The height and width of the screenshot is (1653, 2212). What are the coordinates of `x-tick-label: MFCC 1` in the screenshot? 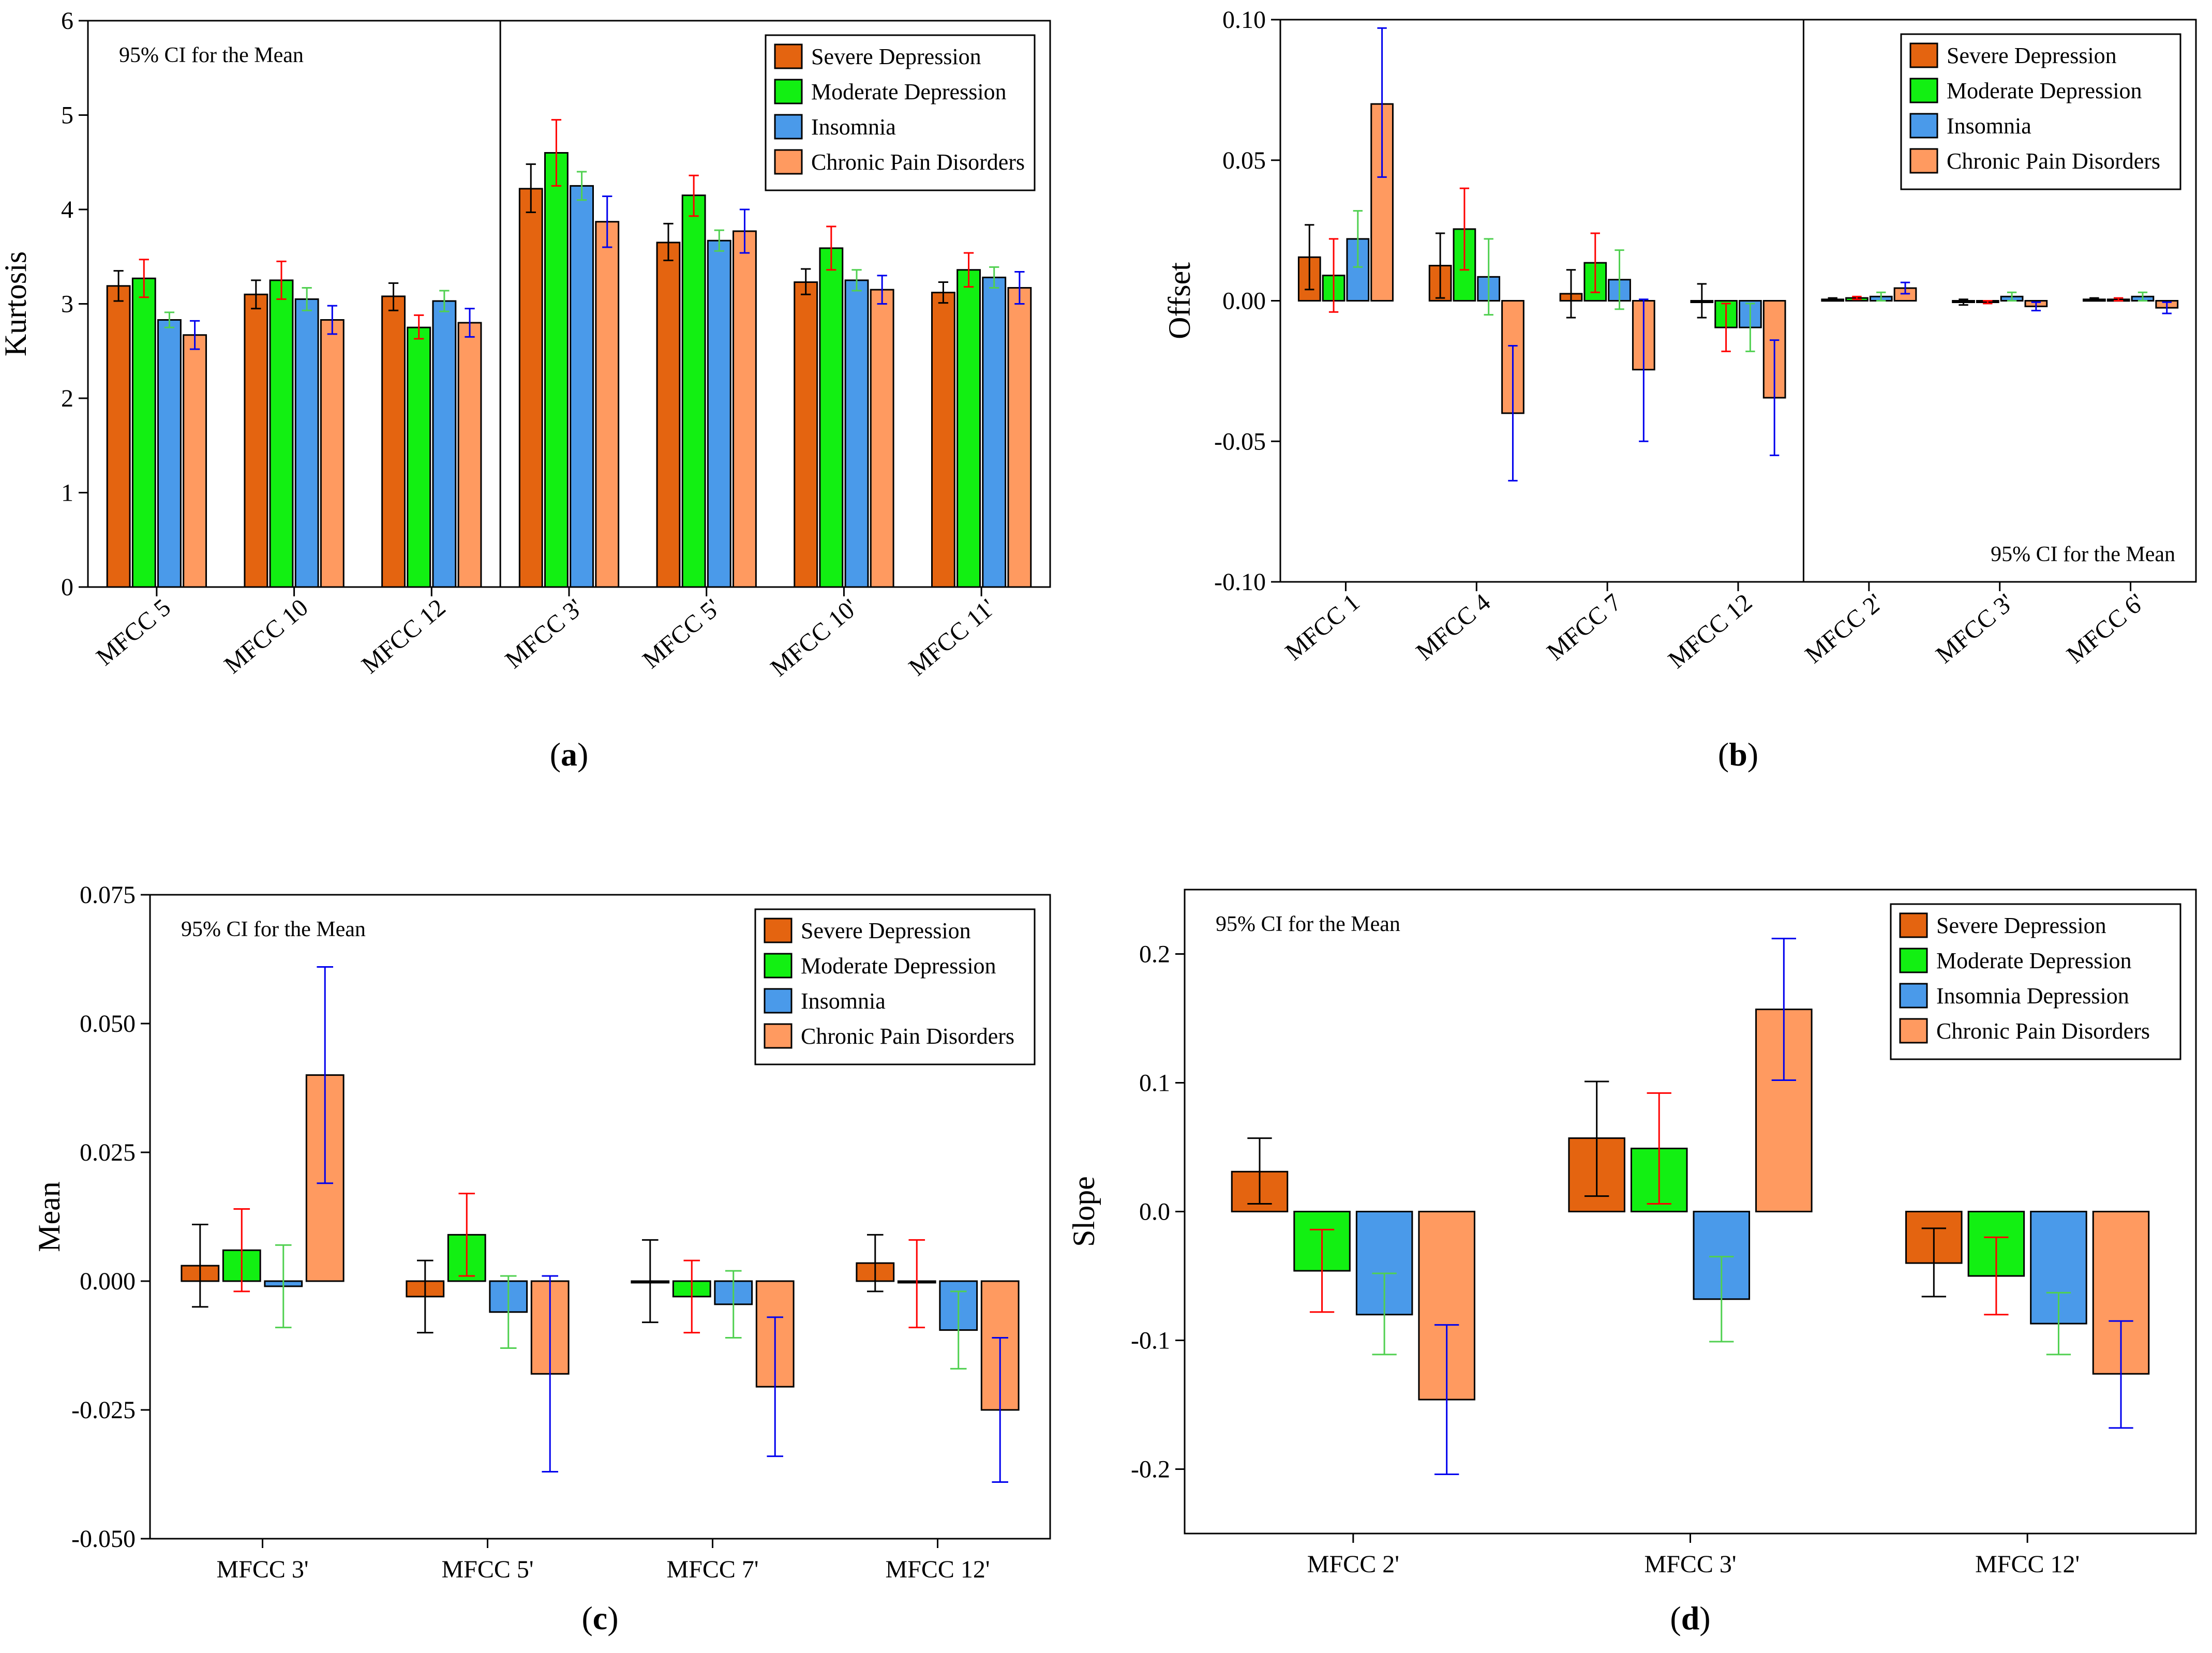 It's located at (1322, 627).